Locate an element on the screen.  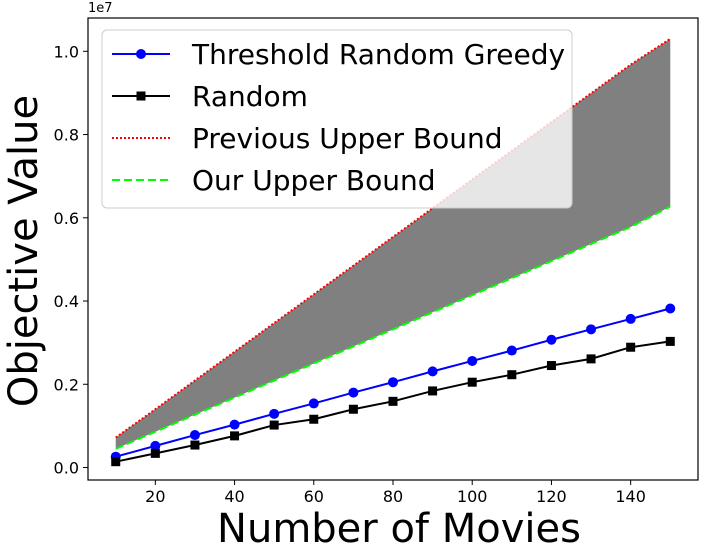
x-tick-label: 140 is located at coordinates (630, 496).